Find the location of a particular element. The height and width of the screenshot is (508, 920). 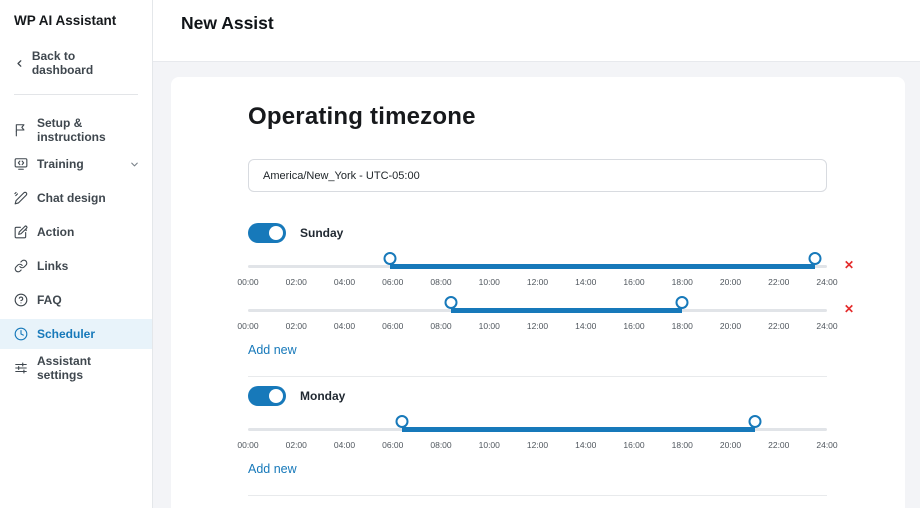

monitor-icon is located at coordinates (21, 164).